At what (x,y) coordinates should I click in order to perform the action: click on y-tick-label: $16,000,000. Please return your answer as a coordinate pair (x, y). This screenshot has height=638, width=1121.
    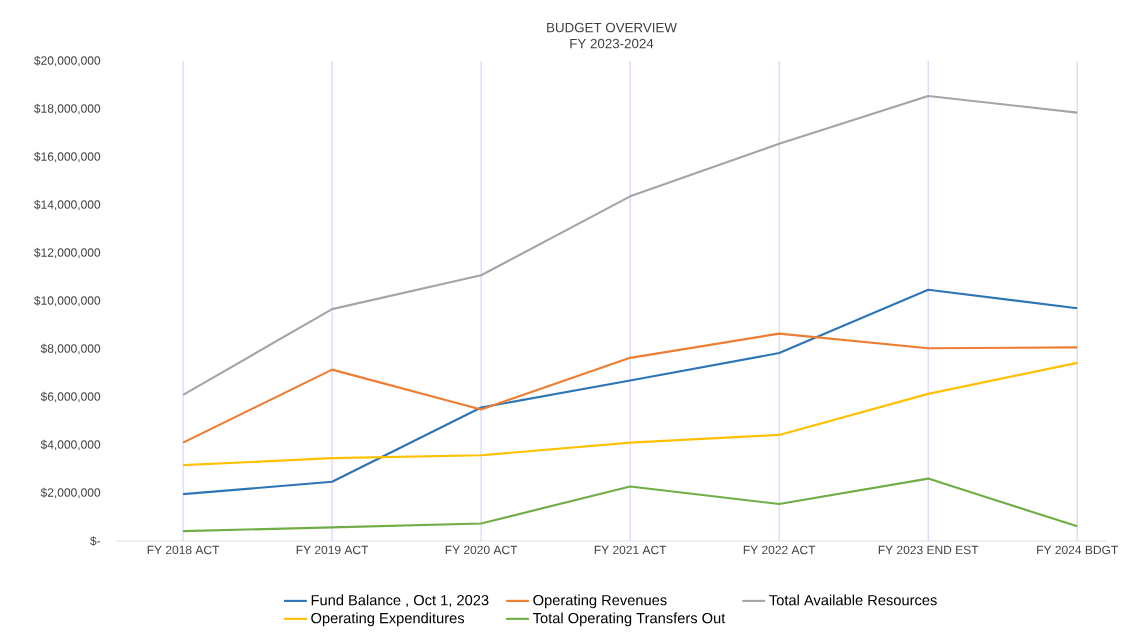
    Looking at the image, I should click on (67, 157).